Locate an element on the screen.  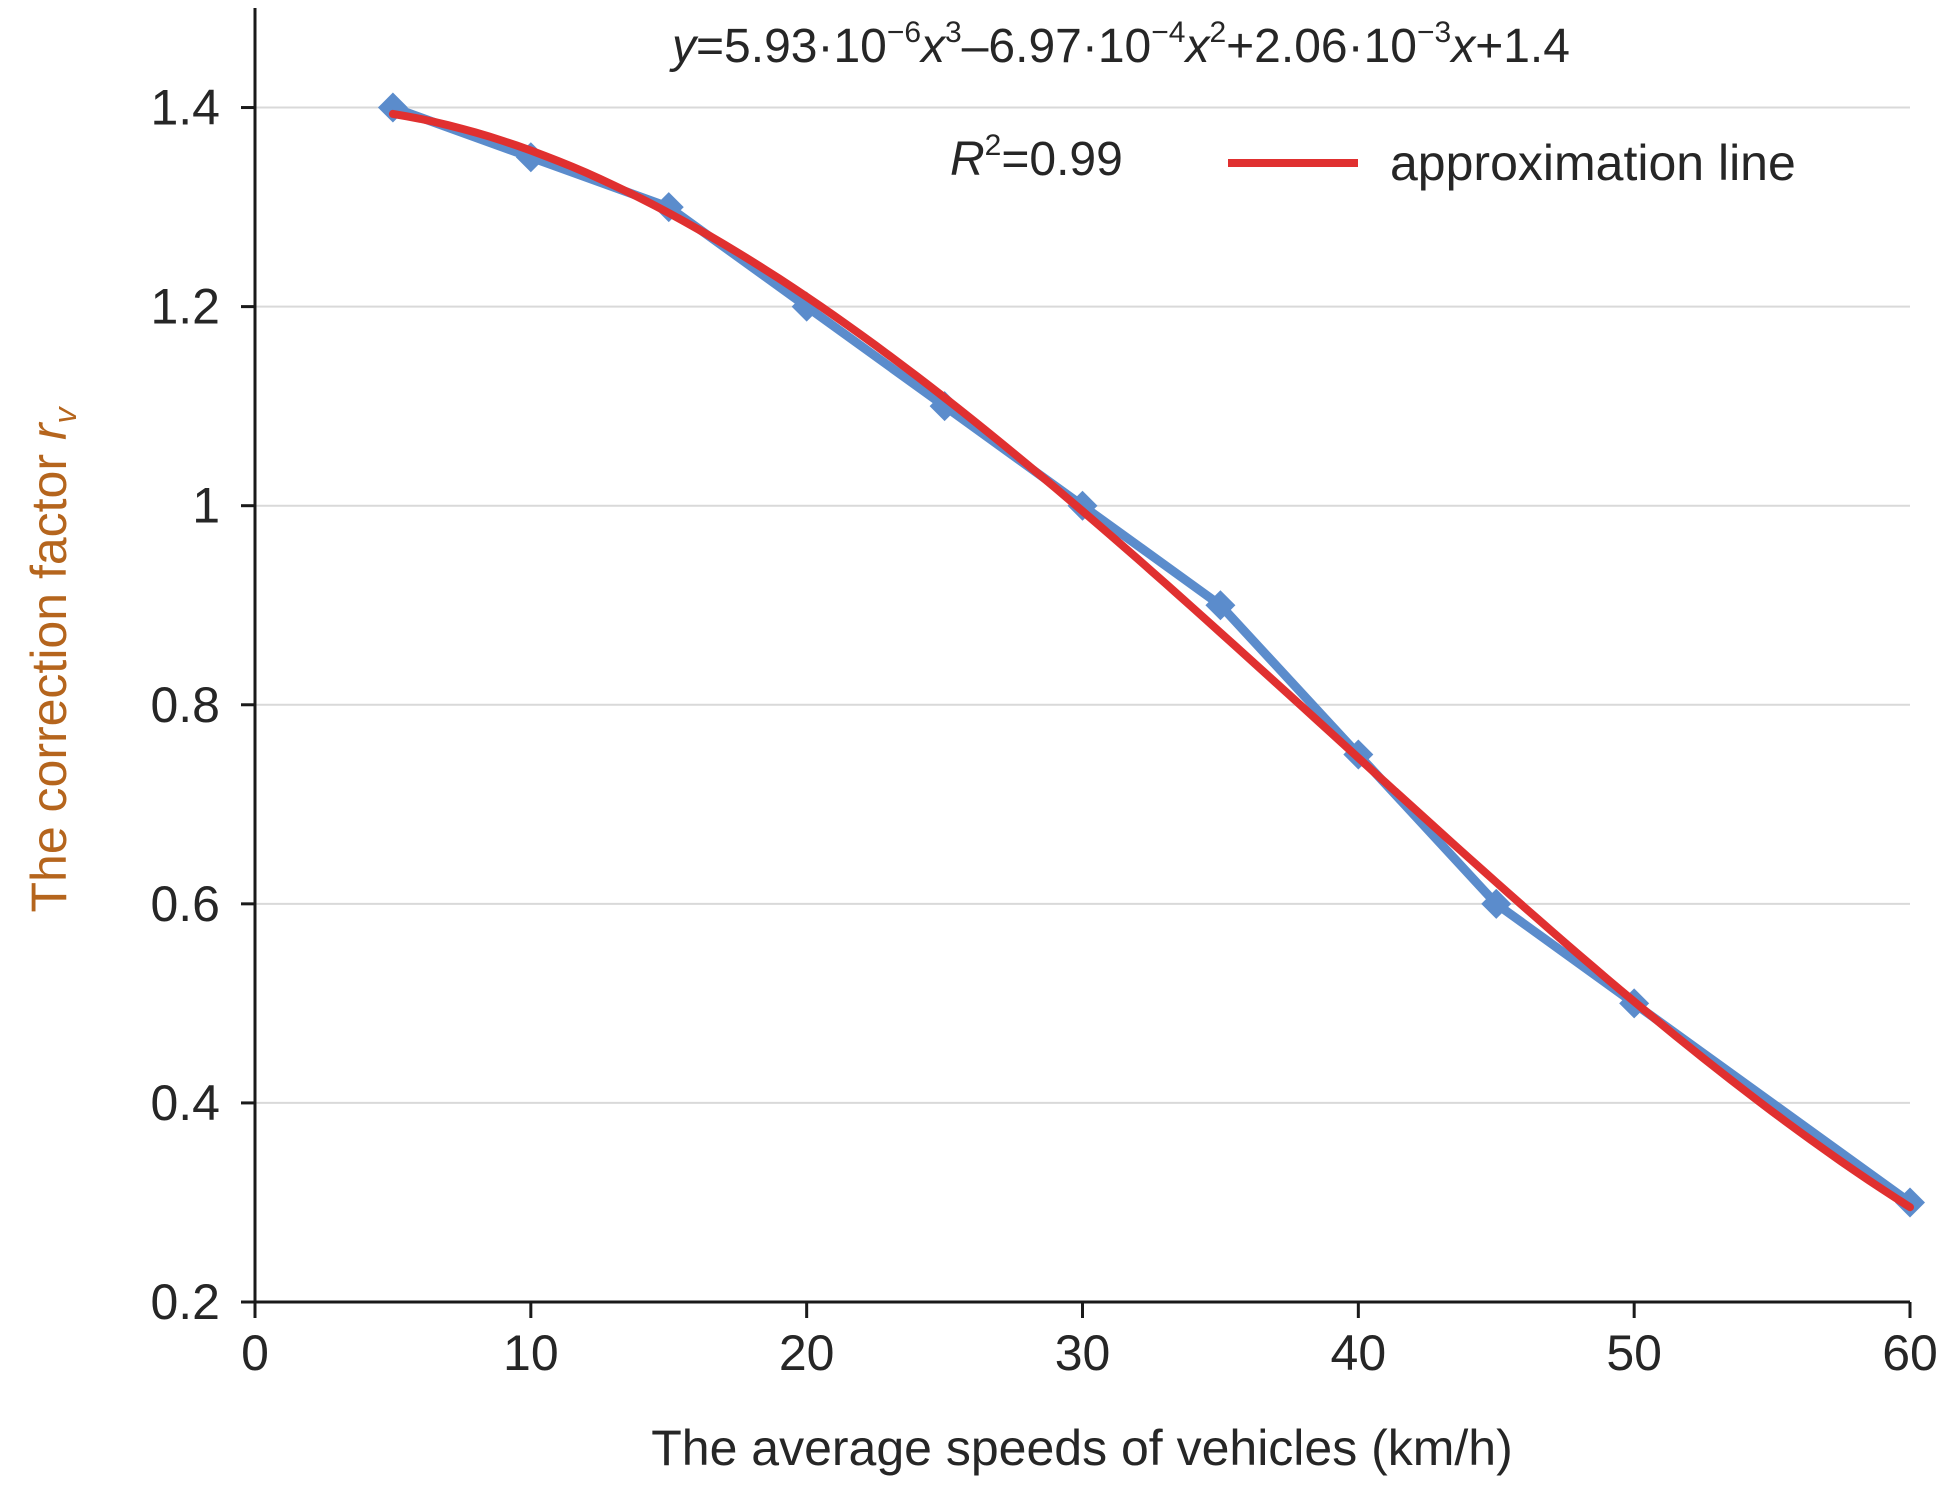
eq-exp3: −4 is located at coordinates (1168, 32).